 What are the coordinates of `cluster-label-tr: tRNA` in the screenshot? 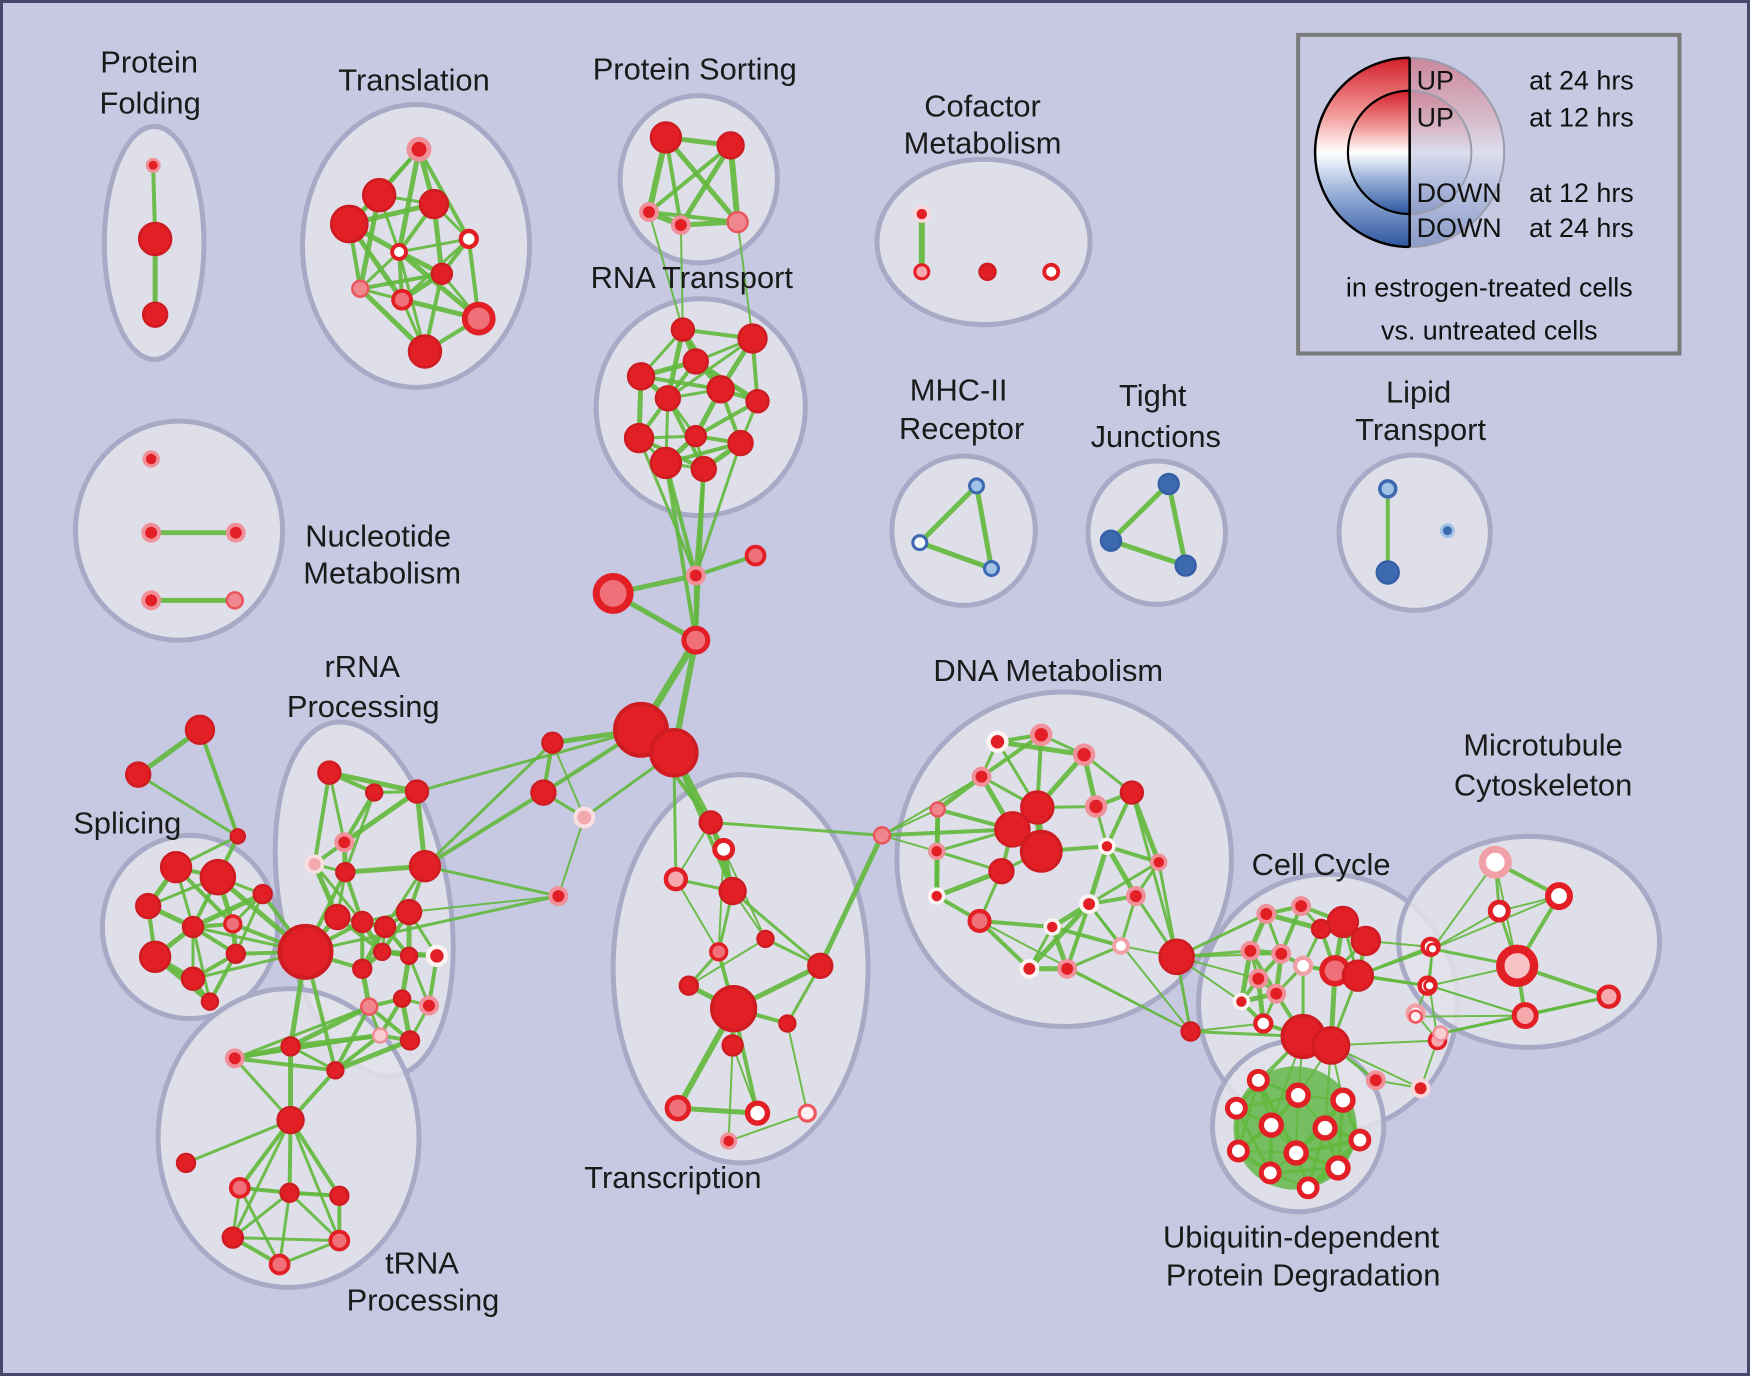 It's located at (422, 1262).